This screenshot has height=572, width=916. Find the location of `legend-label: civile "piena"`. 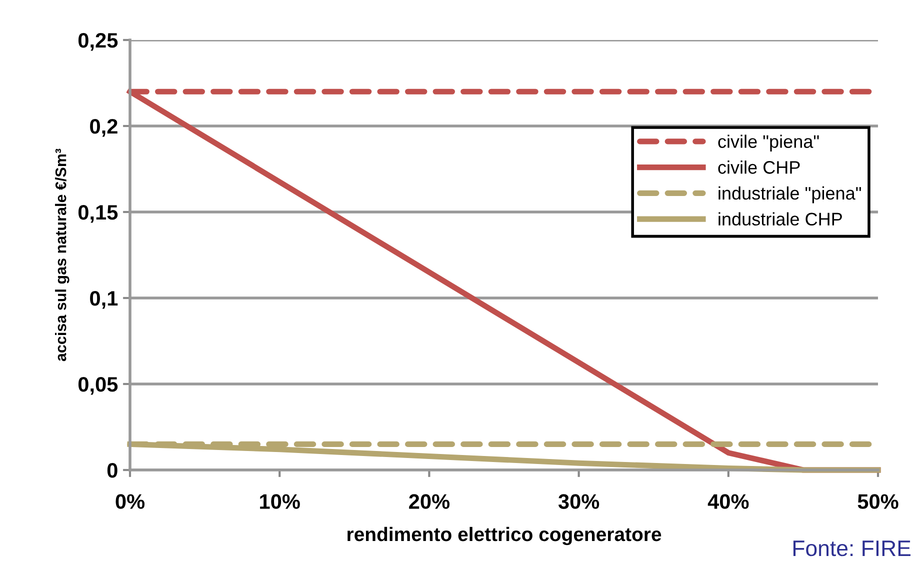

legend-label: civile "piena" is located at coordinates (768, 143).